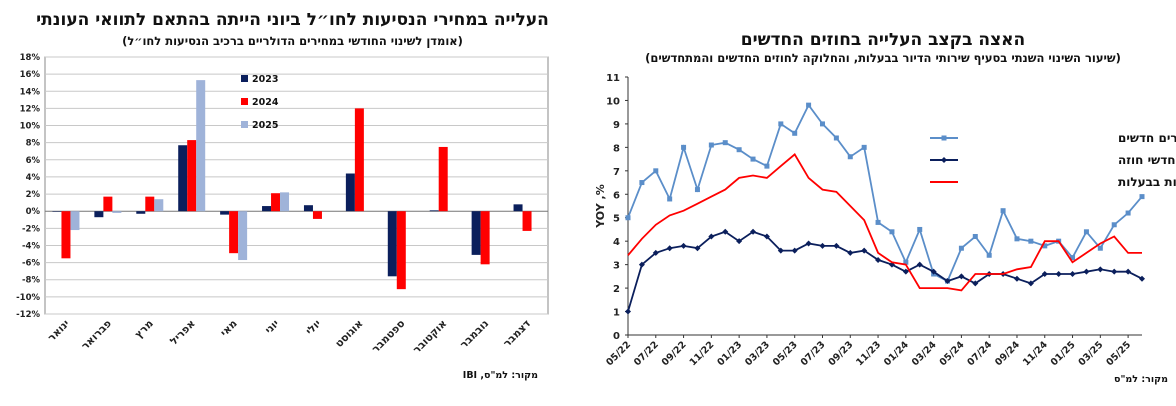  What do you see at coordinates (96, 335) in the screenshot?
I see `x-tick-label: פברואר` at bounding box center [96, 335].